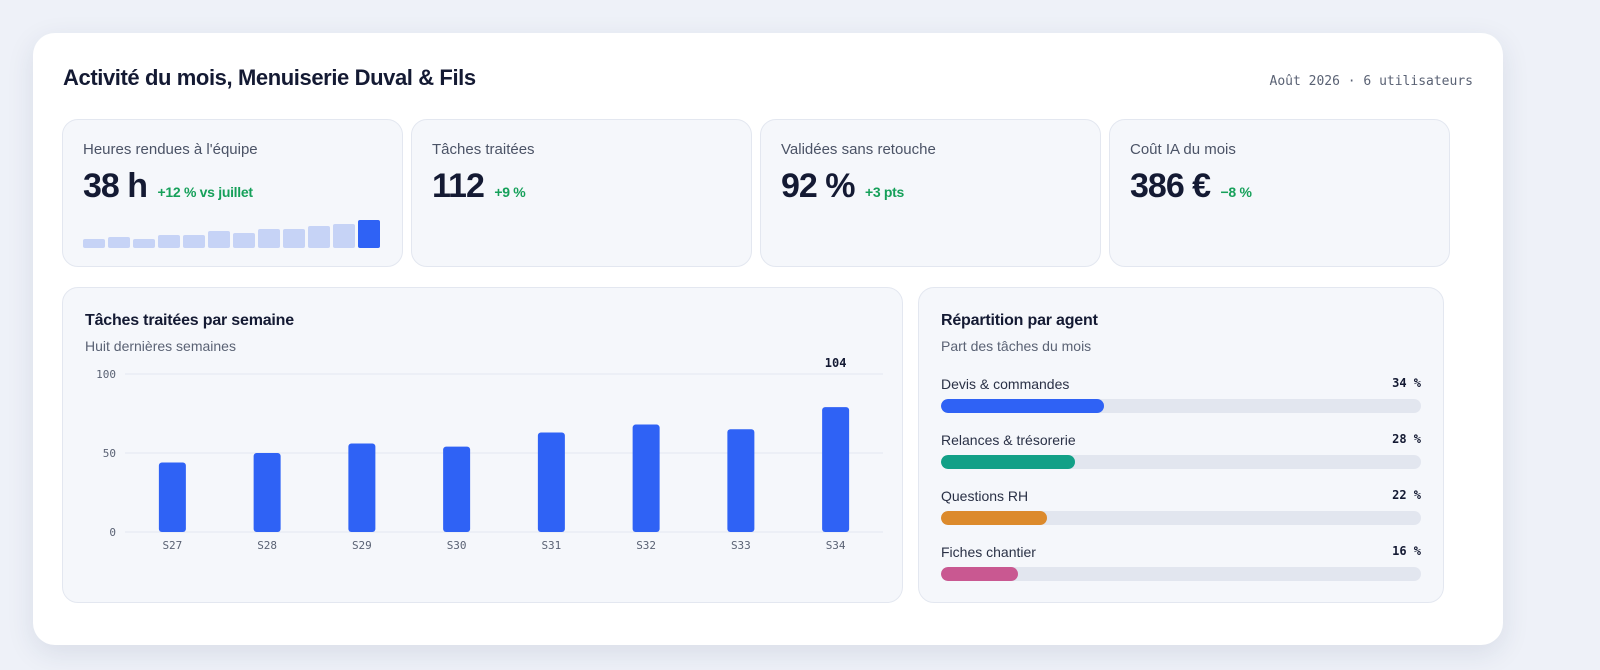 This screenshot has height=670, width=1600. I want to click on x-tick-label: S28, so click(267, 545).